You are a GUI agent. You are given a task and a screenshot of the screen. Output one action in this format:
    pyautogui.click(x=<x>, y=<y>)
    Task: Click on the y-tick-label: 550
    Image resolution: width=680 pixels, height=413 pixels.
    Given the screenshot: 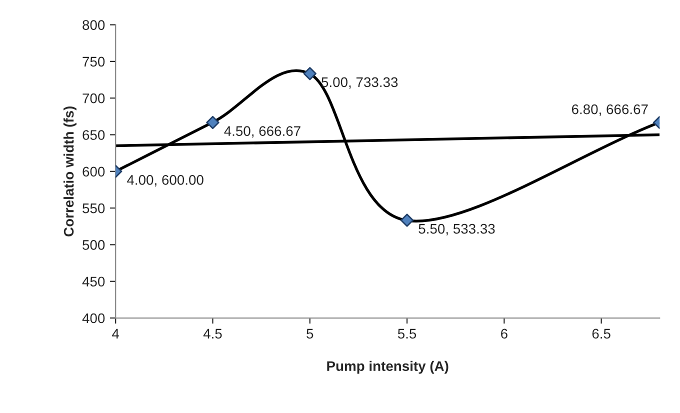 What is the action you would take?
    pyautogui.click(x=93, y=208)
    